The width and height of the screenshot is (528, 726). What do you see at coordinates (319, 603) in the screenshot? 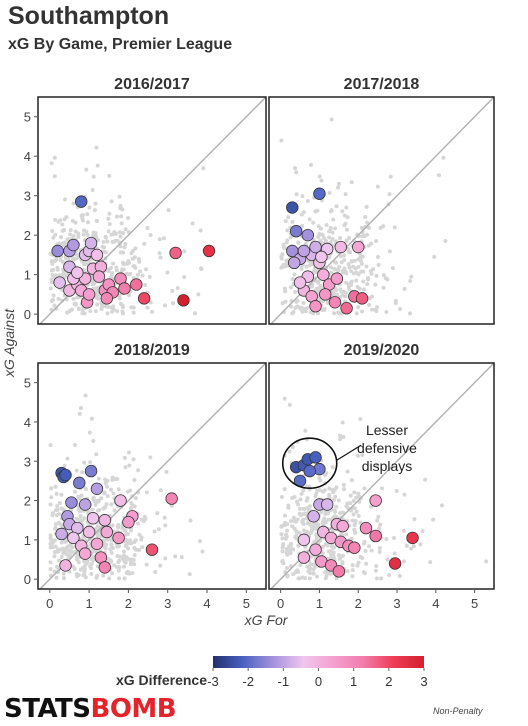
I see `x-tick-label: 1` at bounding box center [319, 603].